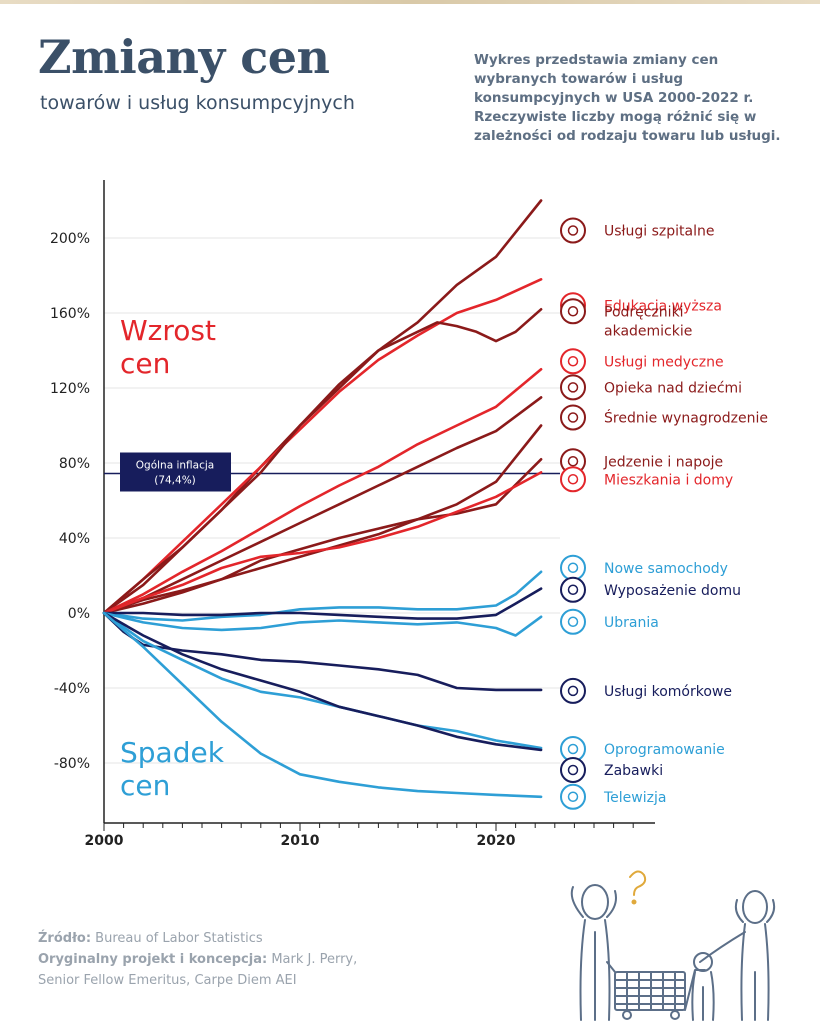 The width and height of the screenshot is (820, 1024). Describe the element at coordinates (70, 314) in the screenshot. I see `y-tick-label: 160%` at that location.